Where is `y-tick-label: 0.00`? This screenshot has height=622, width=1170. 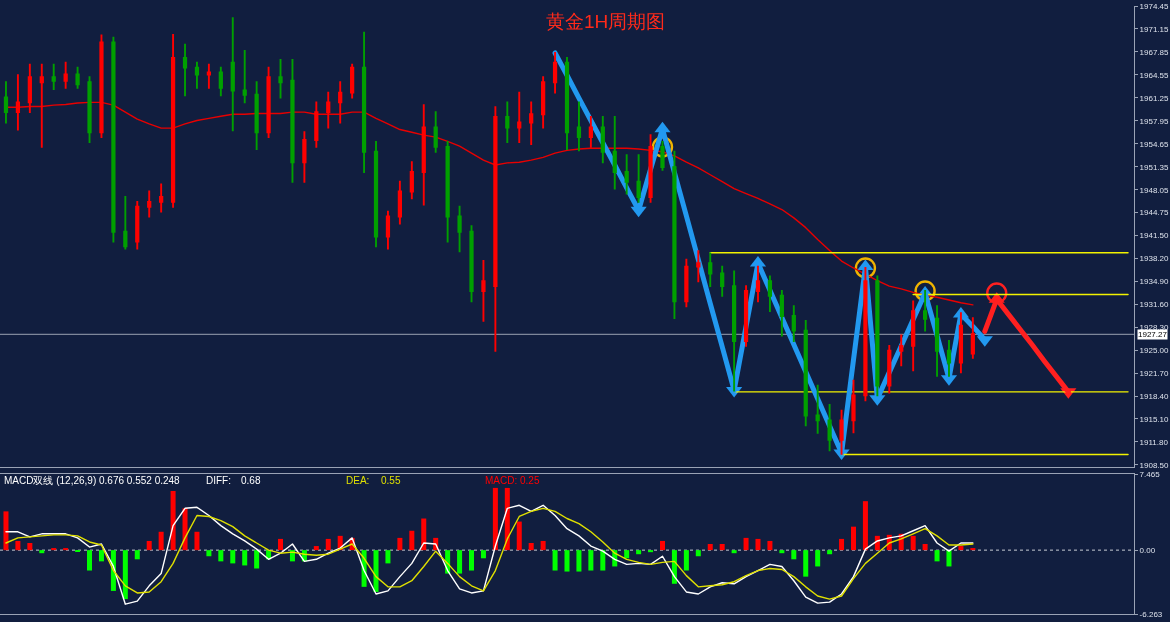 y-tick-label: 0.00 is located at coordinates (1147, 550).